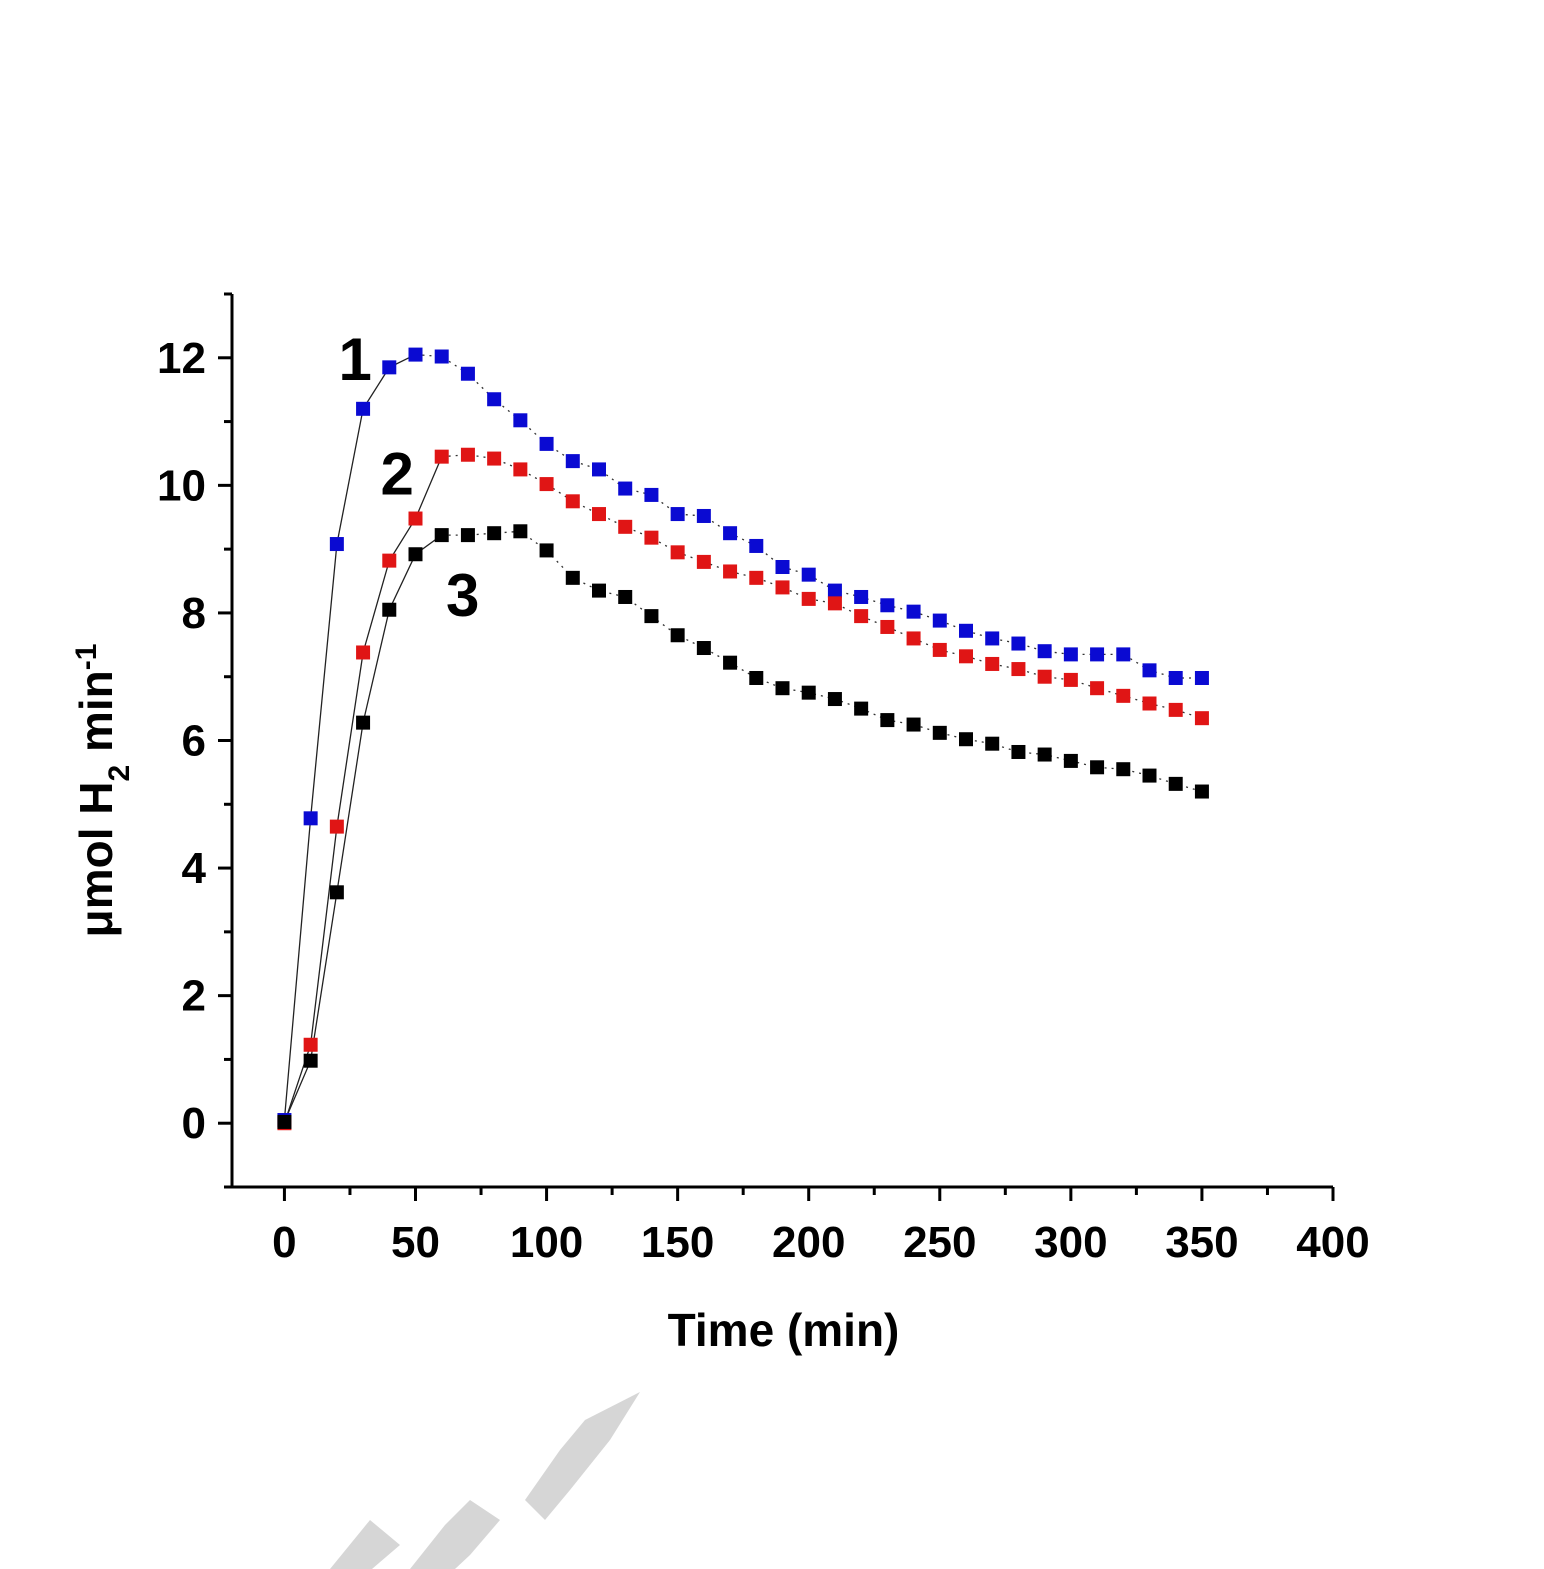  Describe the element at coordinates (677, 1242) in the screenshot. I see `x-tick-label: 150` at that location.